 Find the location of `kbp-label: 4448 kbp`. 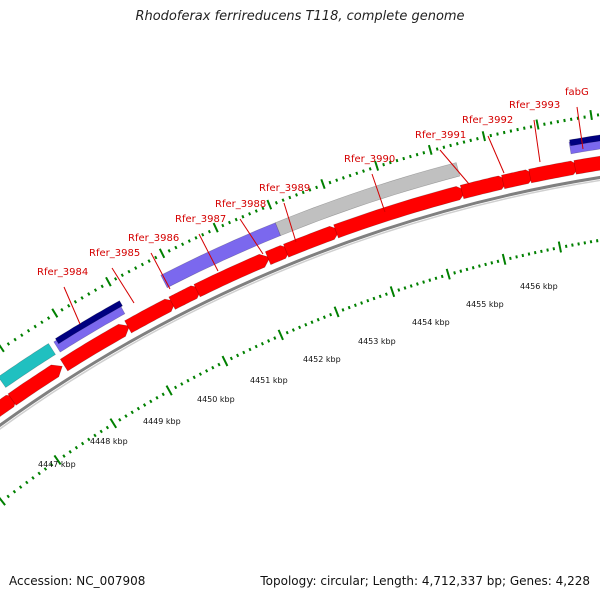

kbp-label: 4448 kbp is located at coordinates (109, 441).